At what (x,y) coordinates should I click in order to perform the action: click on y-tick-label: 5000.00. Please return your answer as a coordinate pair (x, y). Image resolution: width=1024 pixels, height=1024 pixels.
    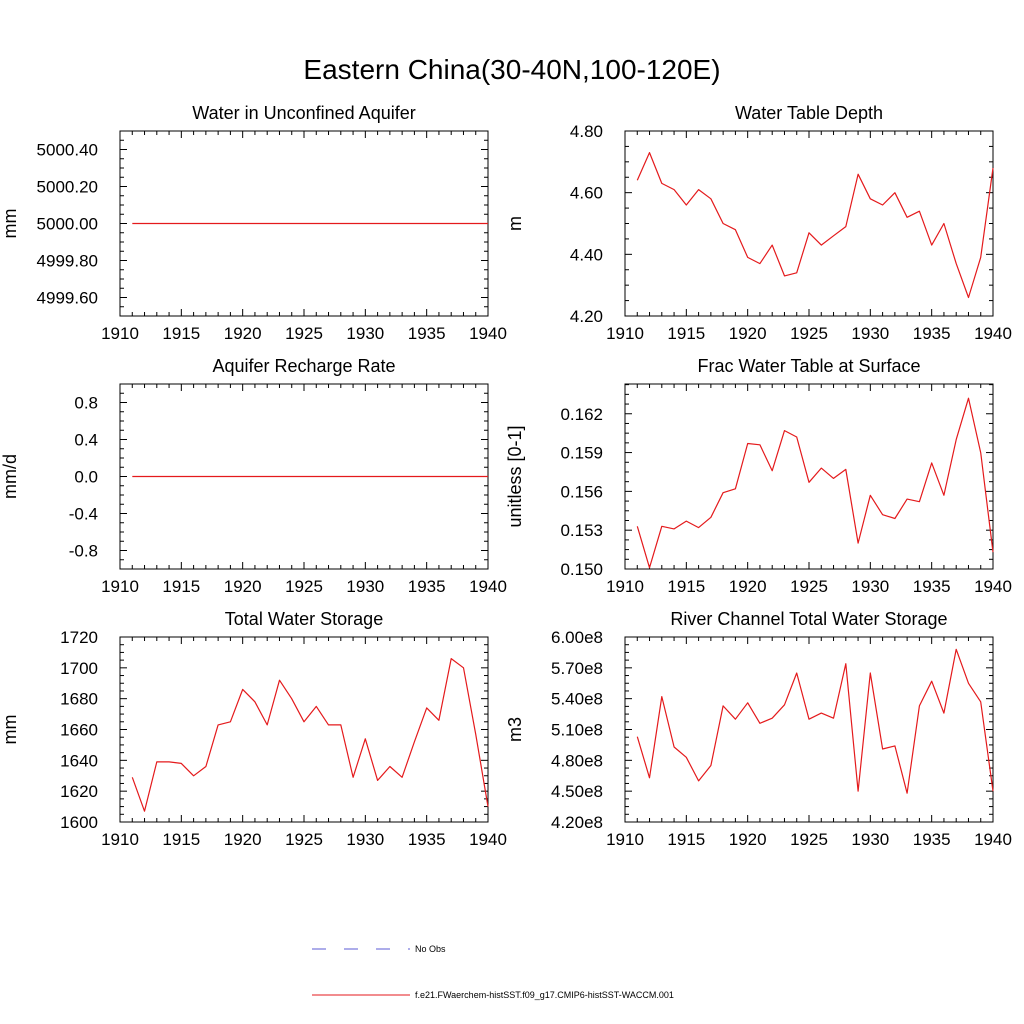
    Looking at the image, I should click on (67, 224).